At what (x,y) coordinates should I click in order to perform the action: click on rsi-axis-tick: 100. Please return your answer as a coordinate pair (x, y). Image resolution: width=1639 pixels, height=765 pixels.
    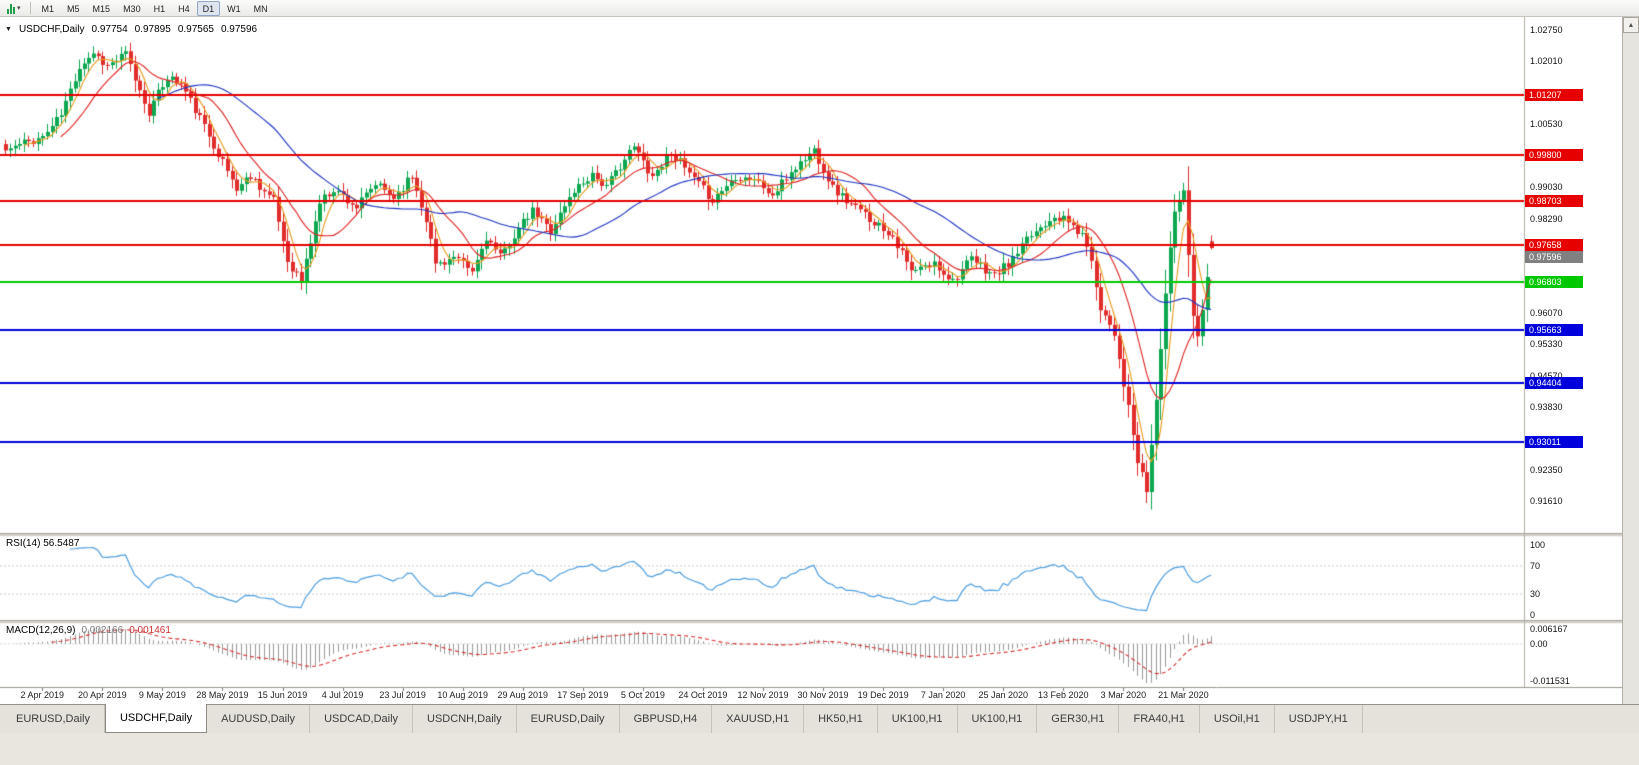
    Looking at the image, I should click on (1538, 545).